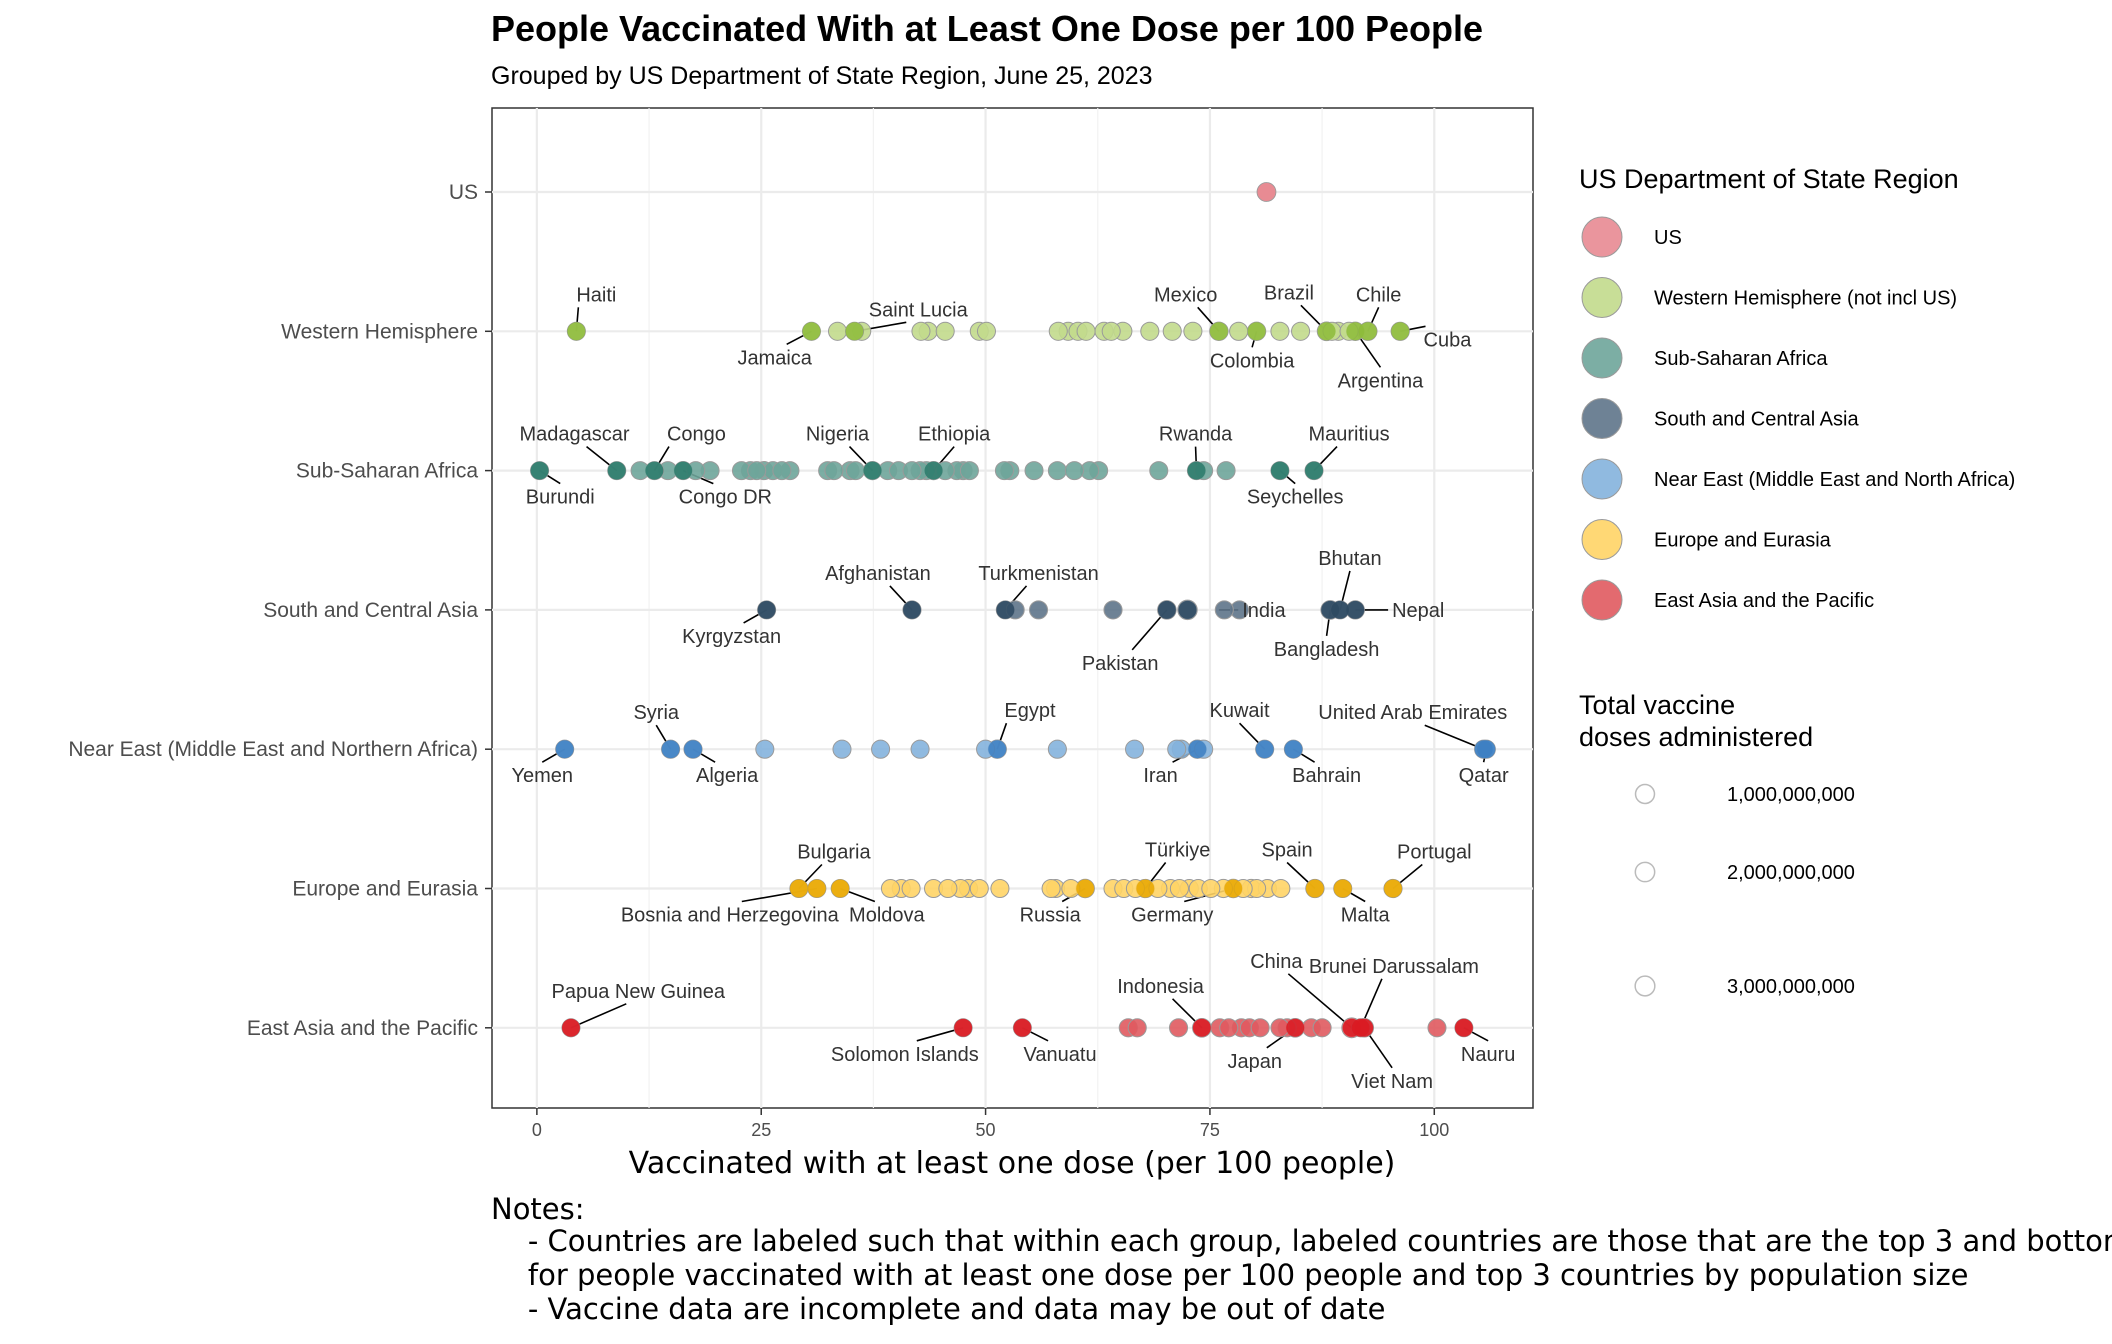 The width and height of the screenshot is (2112, 1344). I want to click on label-bhutan: Bhutan, so click(1349, 559).